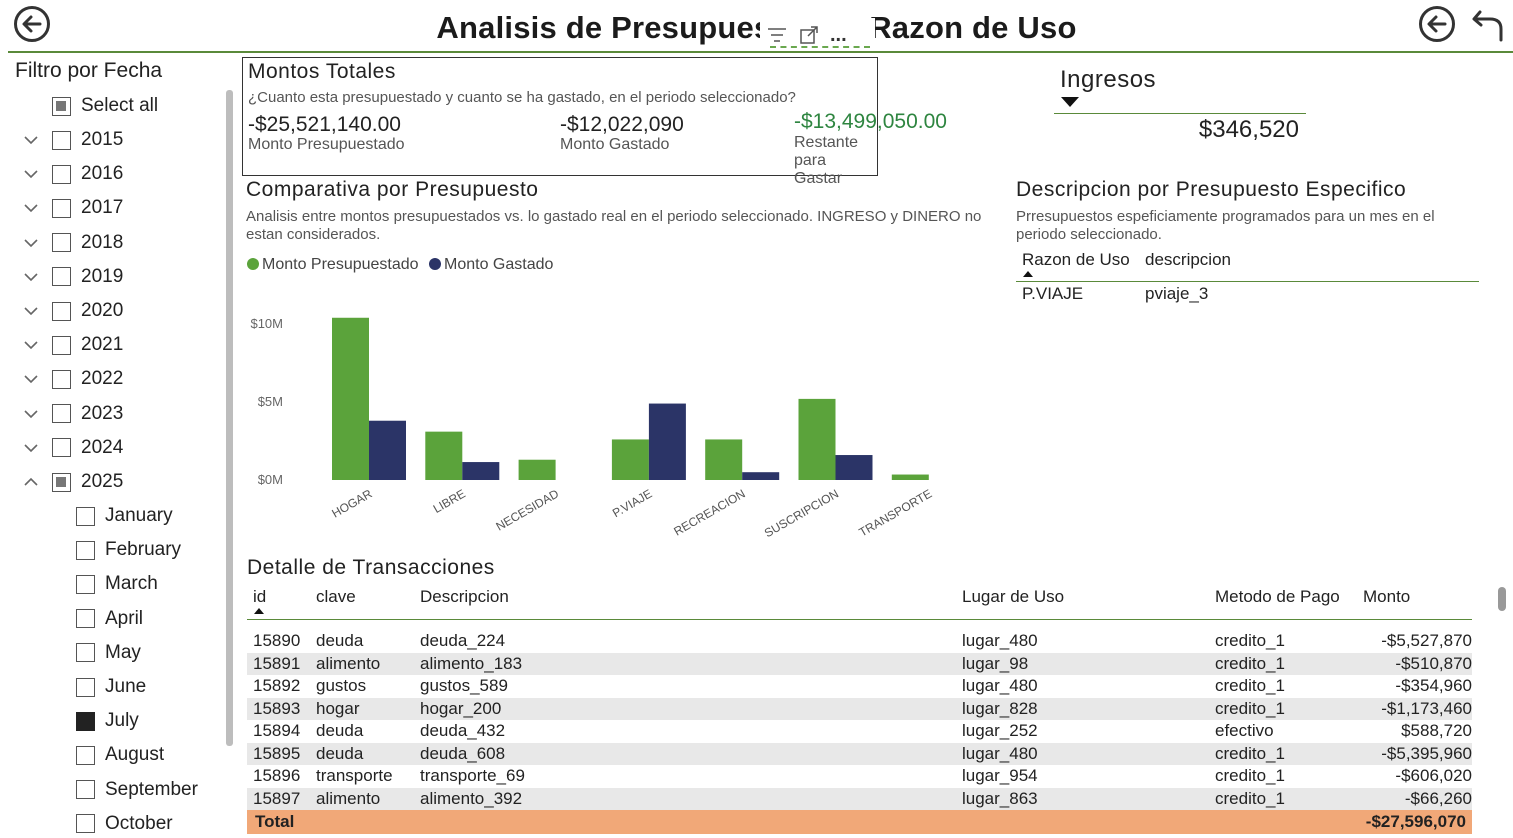 Image resolution: width=1513 pixels, height=838 pixels. What do you see at coordinates (630, 459) in the screenshot?
I see `bar-p.viaje-presupuestado` at bounding box center [630, 459].